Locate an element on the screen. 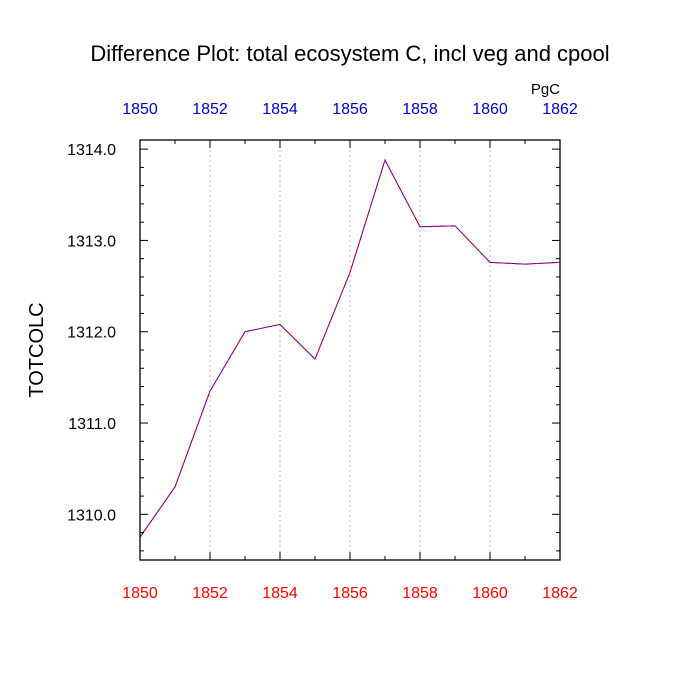 This screenshot has height=700, width=700. x-tick-label-bottom-1852: 1852 is located at coordinates (210, 593).